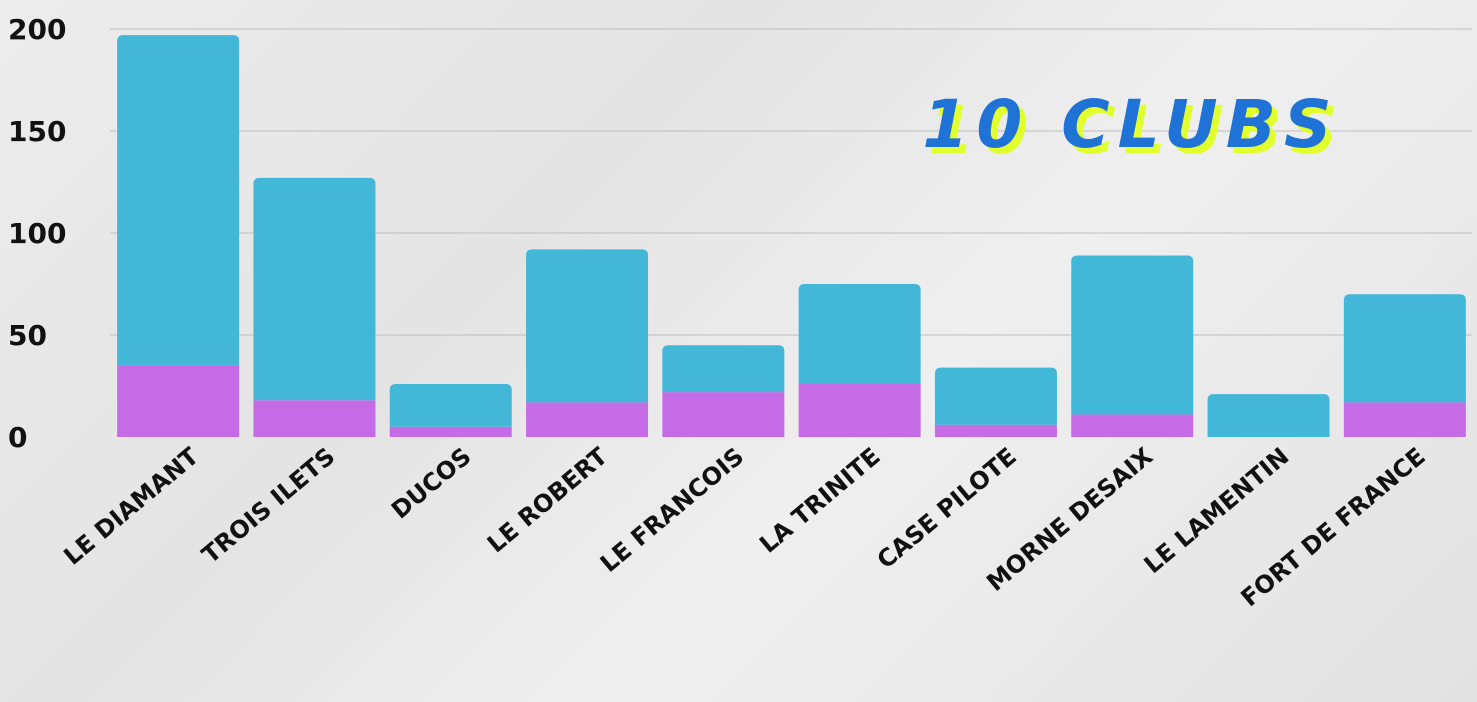  I want to click on chart-title-shadow: 10 CLUBS, so click(1136, 130).